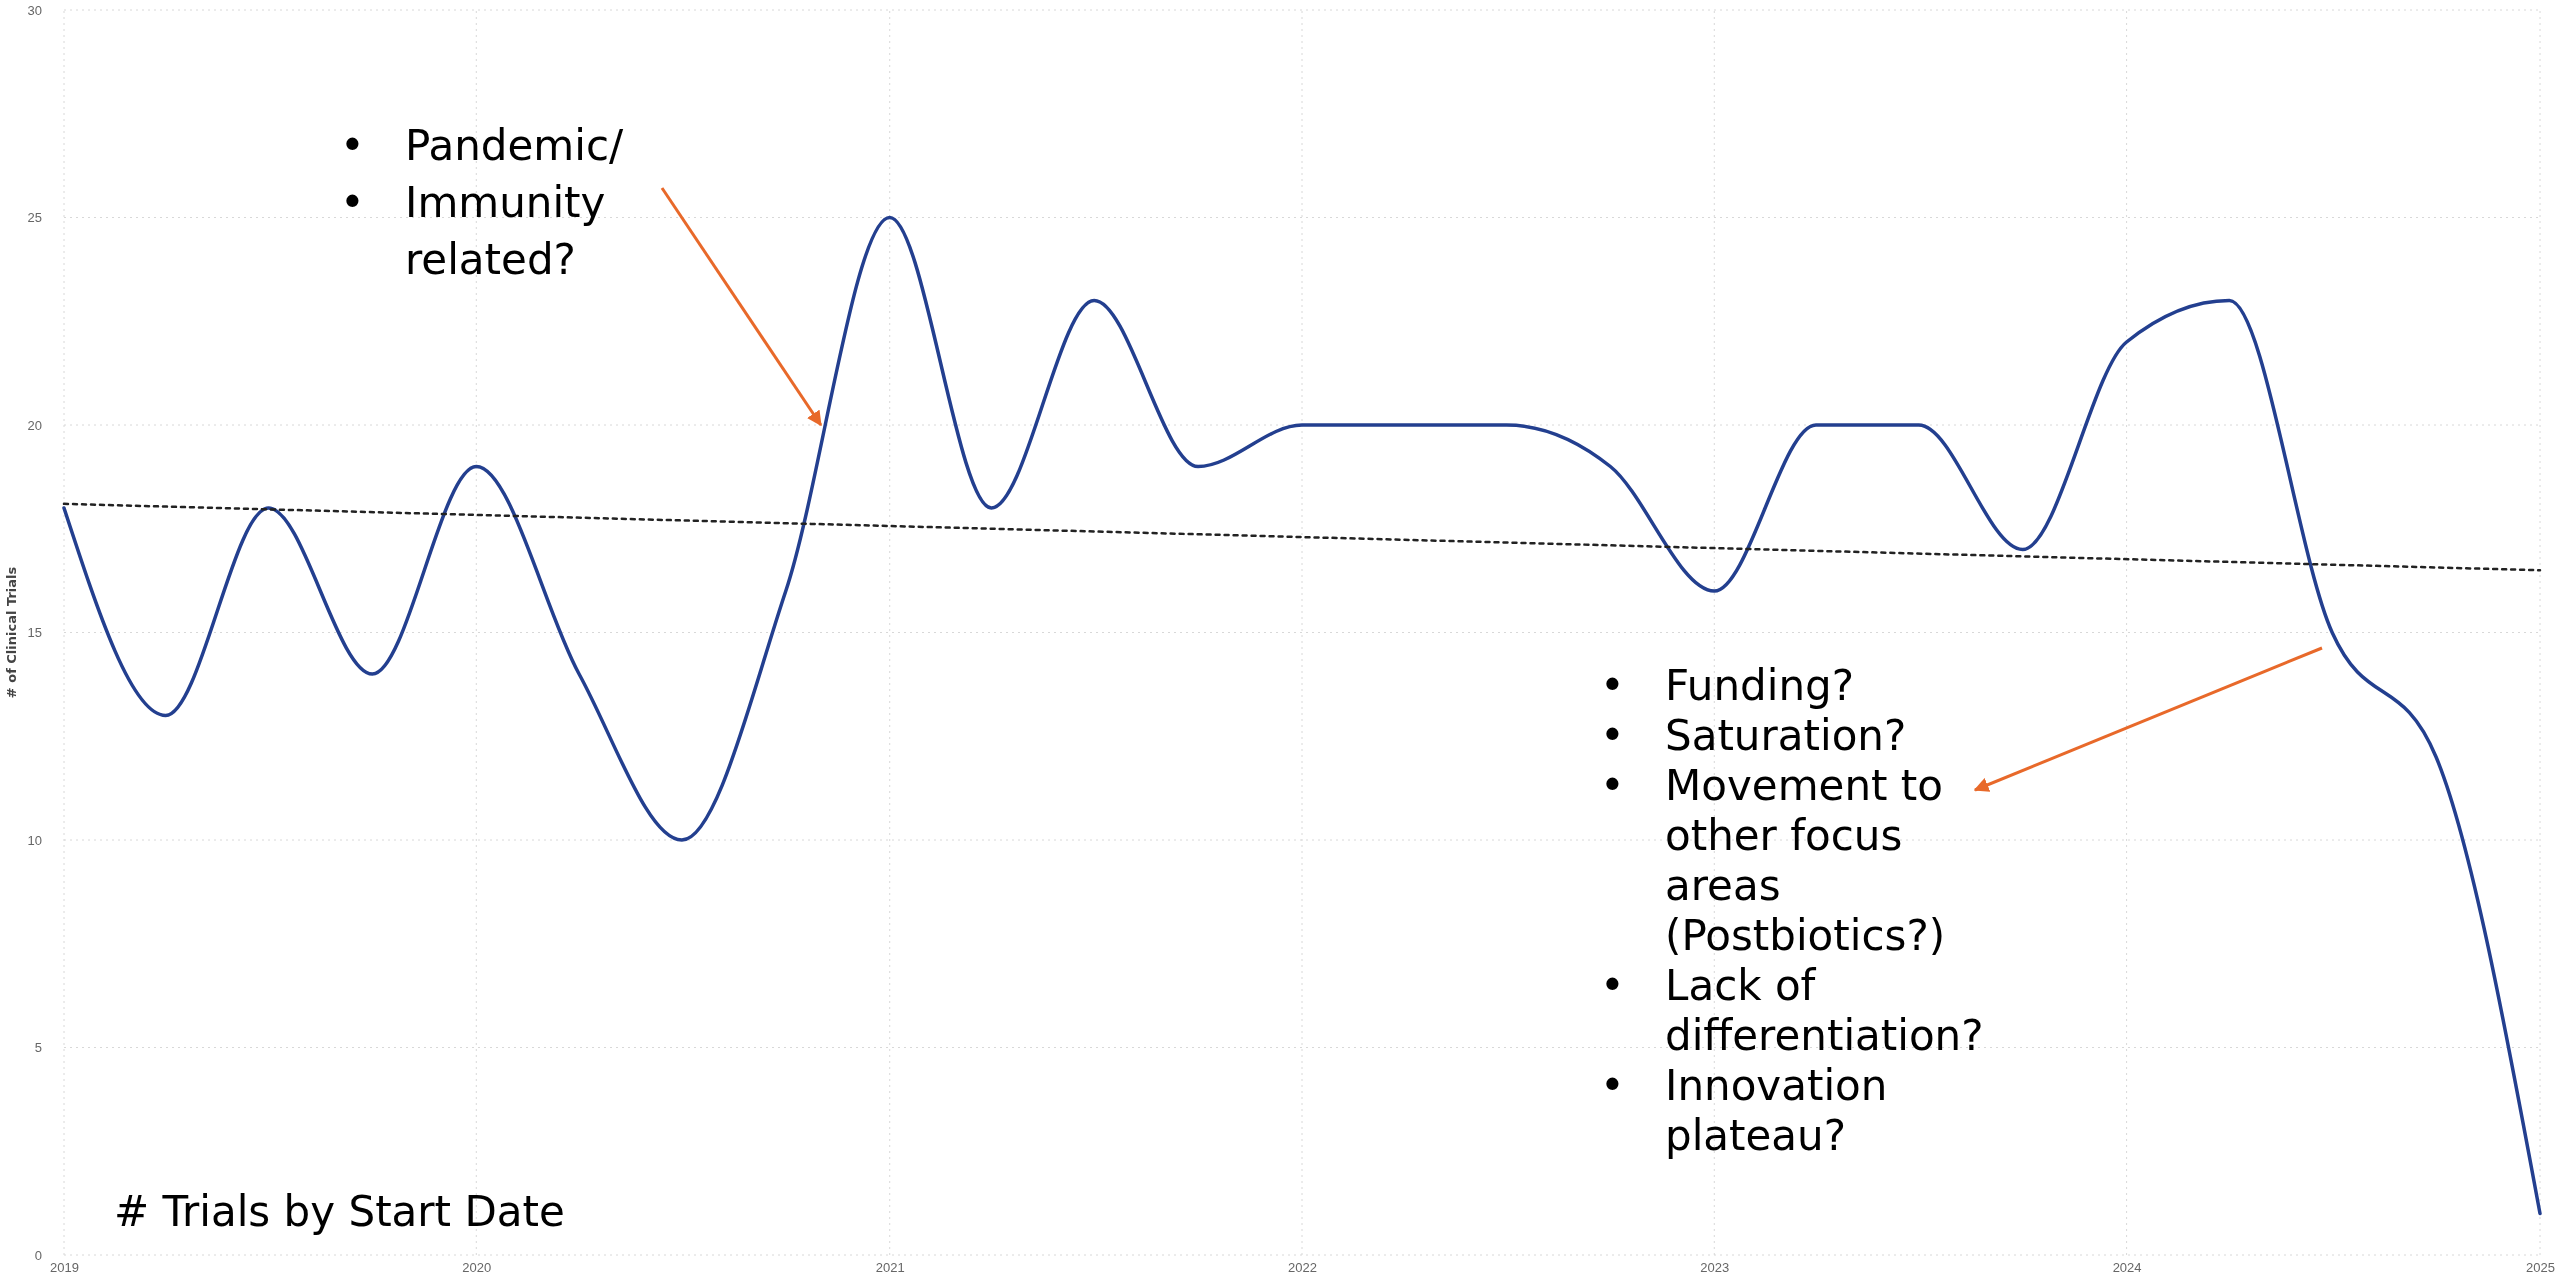  I want to click on text: • Funding? • Saturation? • Movement to other focus areas (Postbiotics?) • Lack of differentiation? • Innovation plateau?, so click(1792, 910).